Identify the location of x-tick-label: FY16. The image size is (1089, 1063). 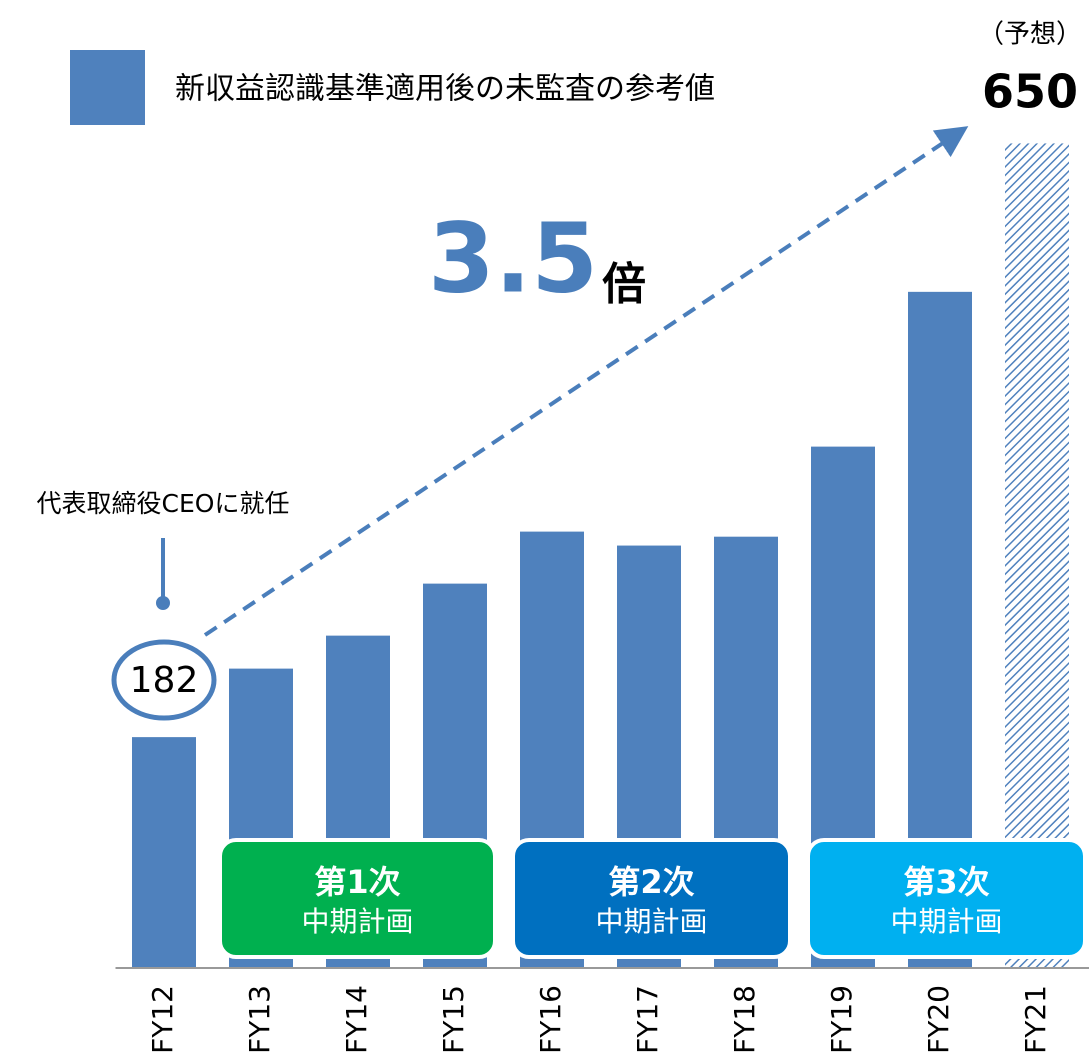
(550, 1019).